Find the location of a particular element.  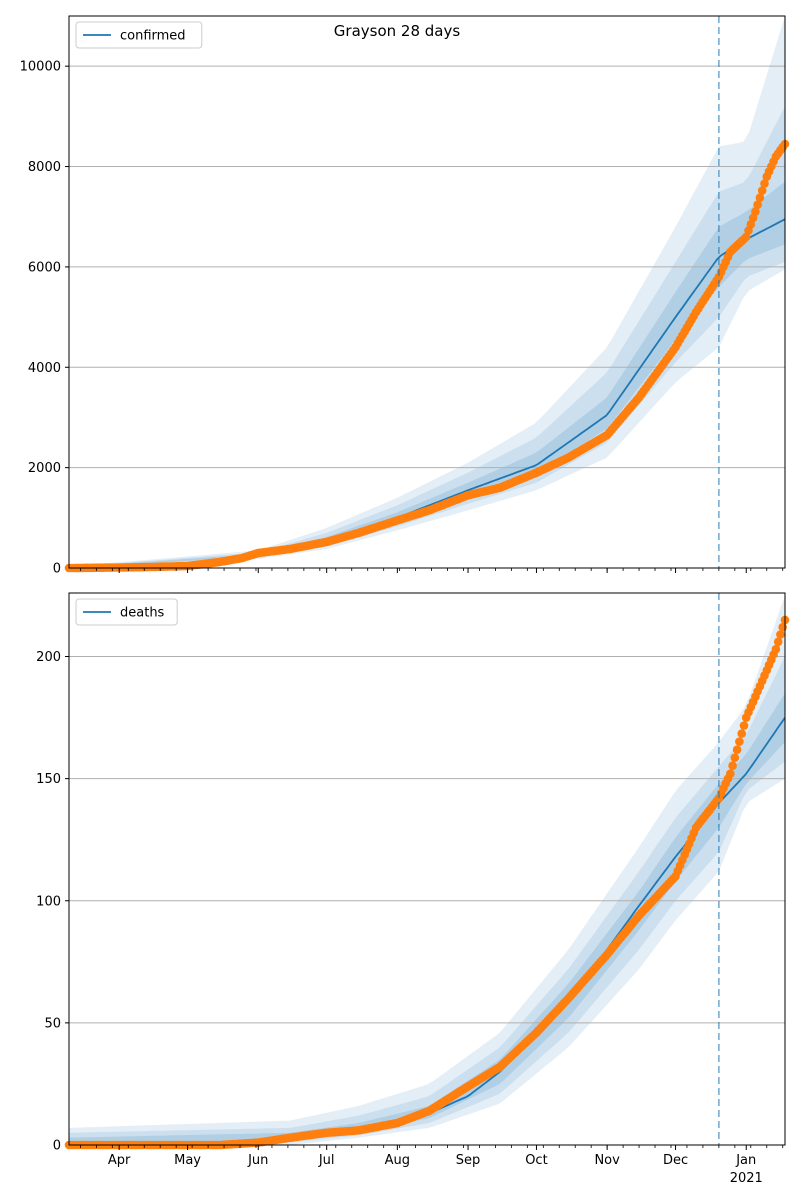

y-tick-label: 10000 is located at coordinates (40, 67).